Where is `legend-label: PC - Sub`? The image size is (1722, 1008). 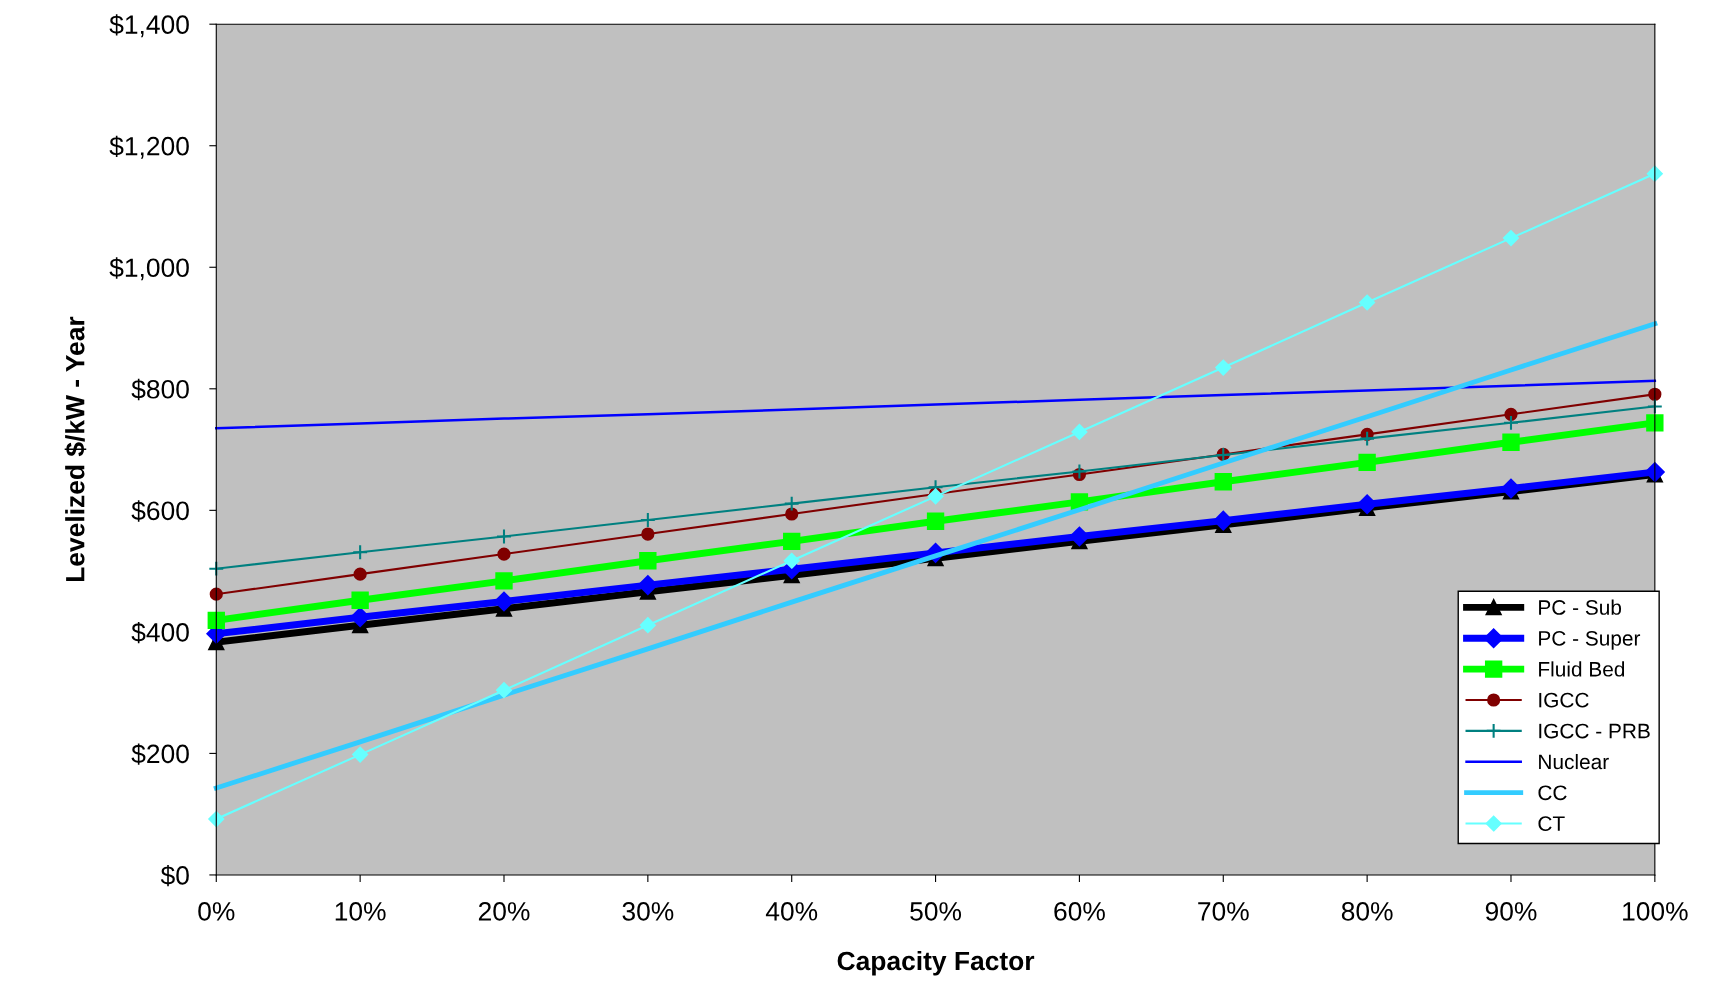
legend-label: PC - Sub is located at coordinates (1580, 607).